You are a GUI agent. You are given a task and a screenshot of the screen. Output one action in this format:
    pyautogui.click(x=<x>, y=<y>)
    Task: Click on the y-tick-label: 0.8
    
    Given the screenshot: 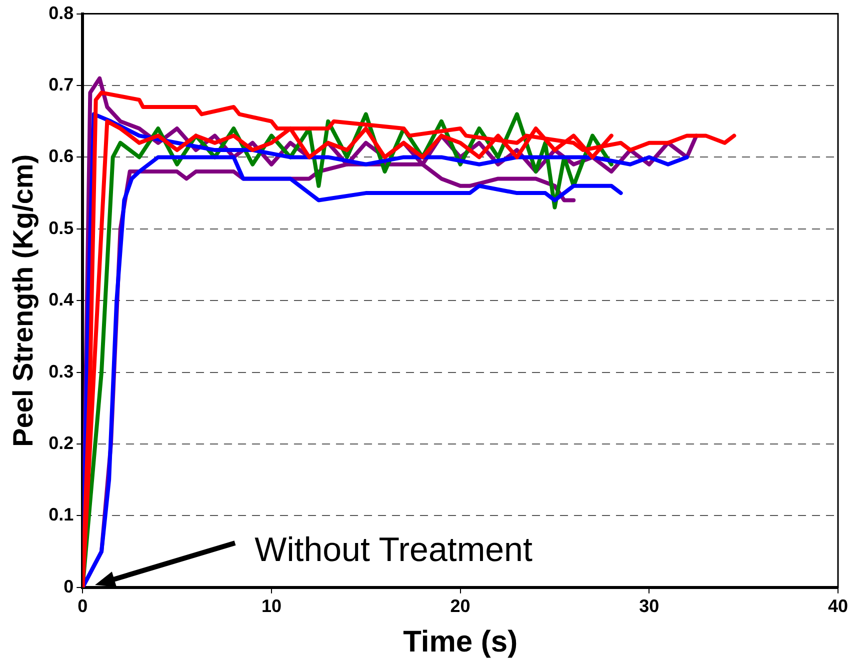 What is the action you would take?
    pyautogui.click(x=61, y=12)
    